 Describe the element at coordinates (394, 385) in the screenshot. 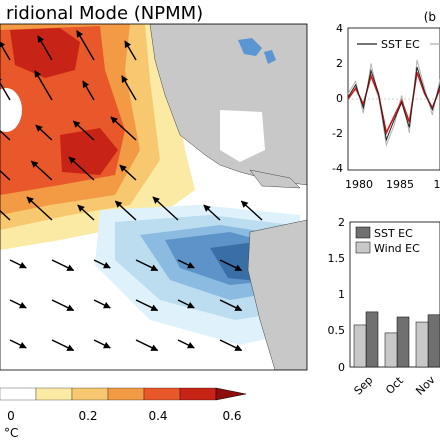

I see `bar-xtick: Oct` at that location.